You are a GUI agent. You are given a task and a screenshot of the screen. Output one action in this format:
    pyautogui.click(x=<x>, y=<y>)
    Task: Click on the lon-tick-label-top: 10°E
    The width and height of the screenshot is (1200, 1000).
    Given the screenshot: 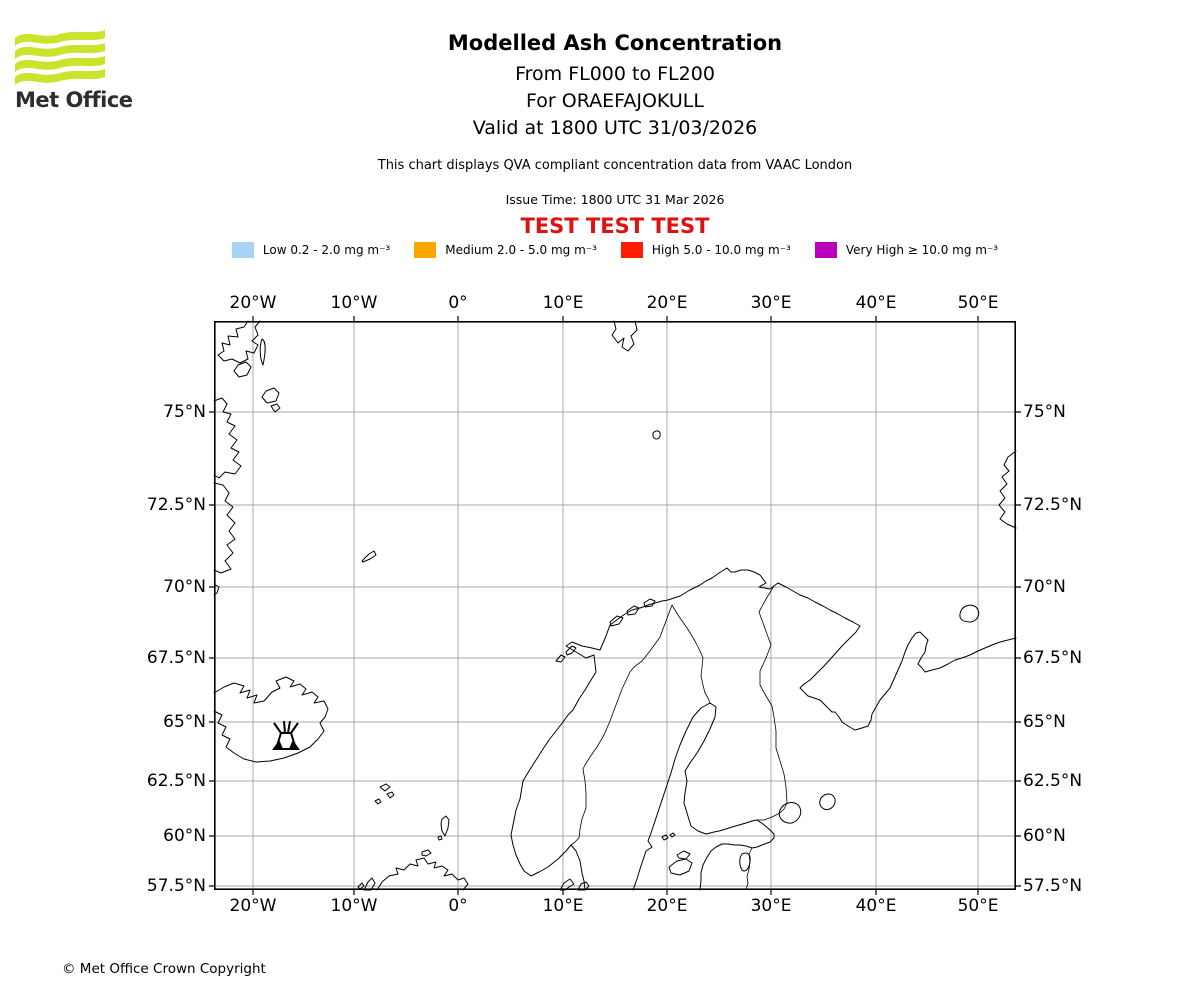 What is the action you would take?
    pyautogui.click(x=563, y=303)
    